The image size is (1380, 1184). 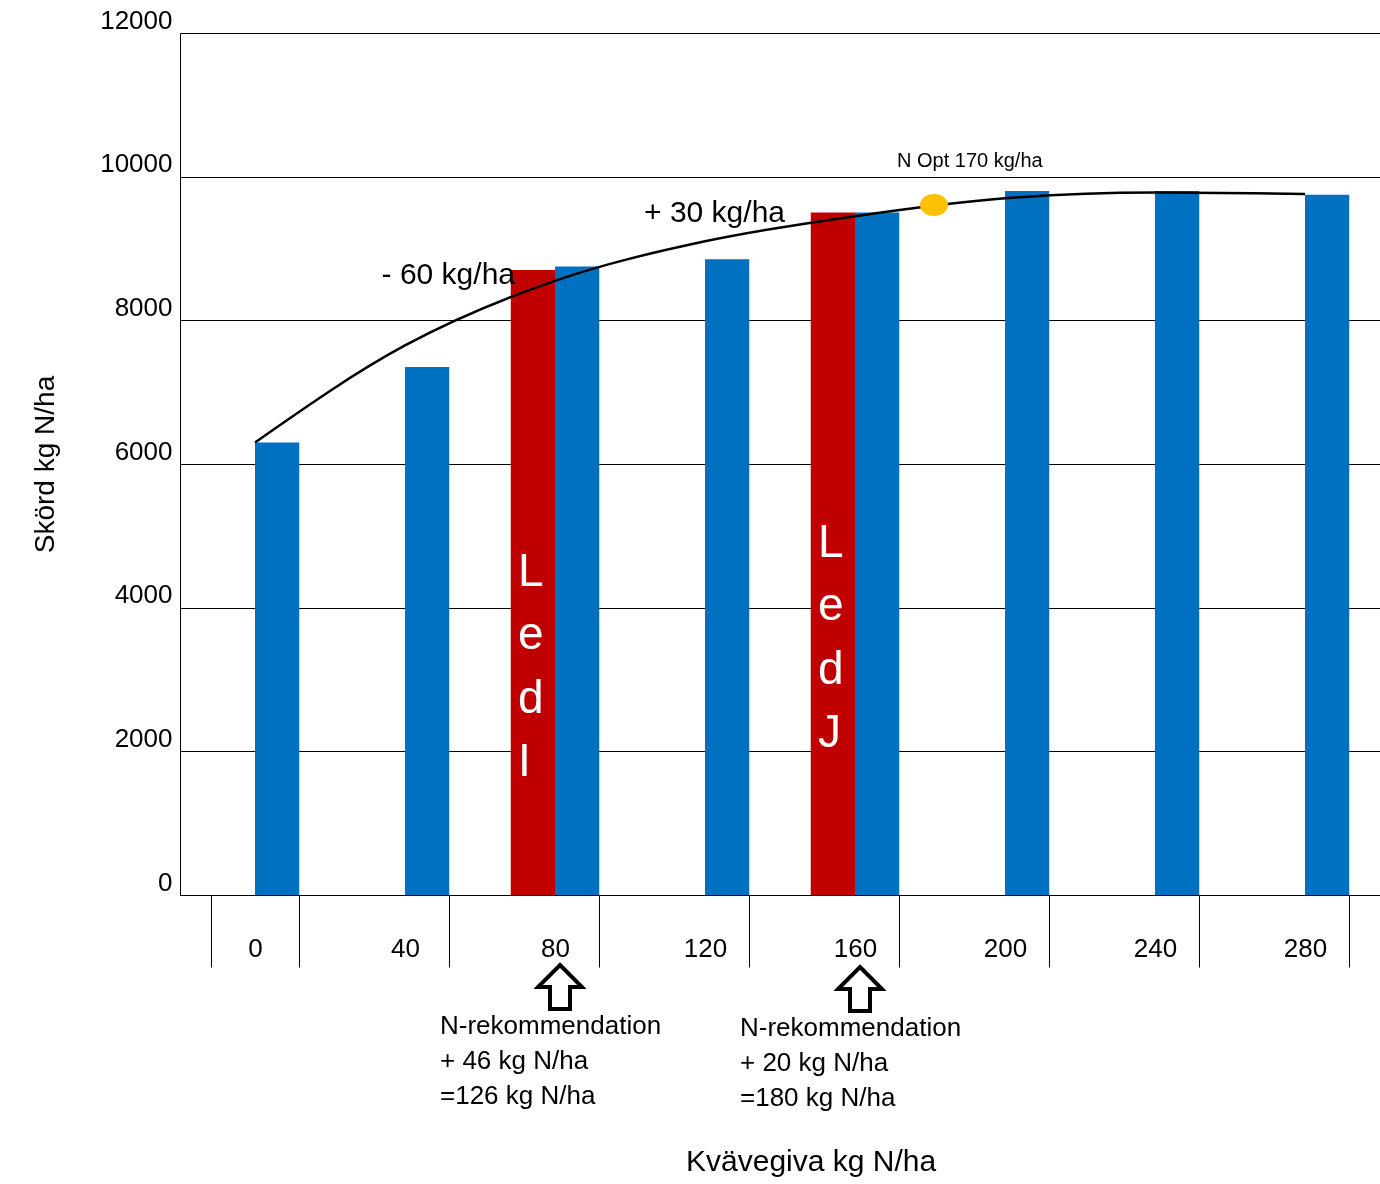 What do you see at coordinates (551, 1060) in the screenshot?
I see `text: N-rekommendation + 46 kg N/ha =126 kg N/ha` at bounding box center [551, 1060].